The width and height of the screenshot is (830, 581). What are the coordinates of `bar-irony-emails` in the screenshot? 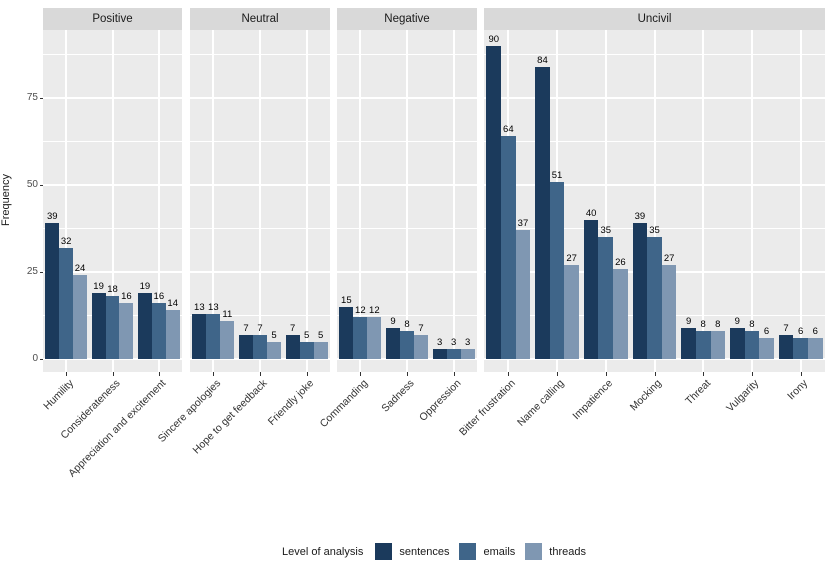 It's located at (800, 348).